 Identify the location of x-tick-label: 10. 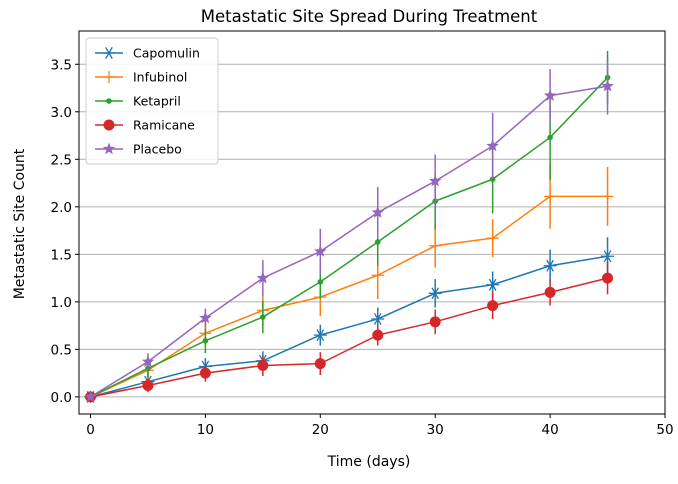
(205, 430).